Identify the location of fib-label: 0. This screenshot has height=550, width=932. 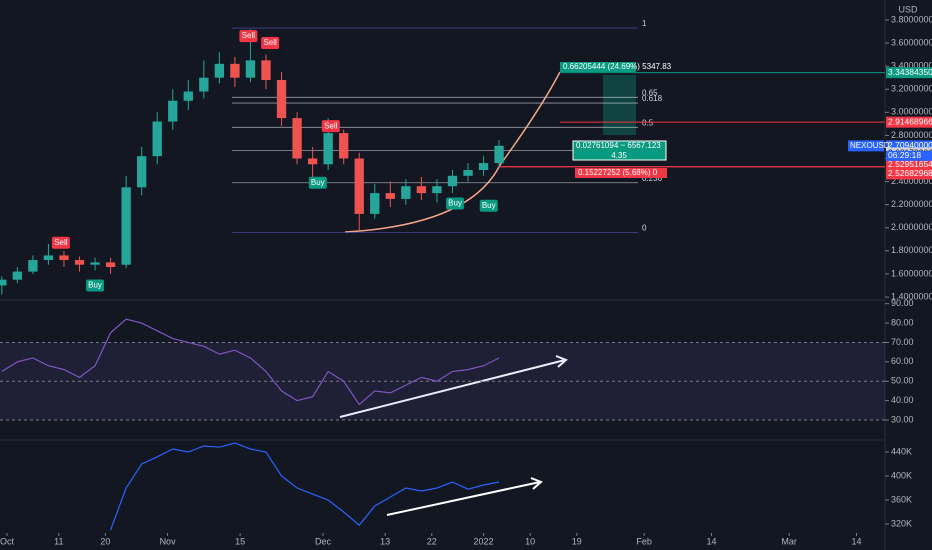
(644, 227).